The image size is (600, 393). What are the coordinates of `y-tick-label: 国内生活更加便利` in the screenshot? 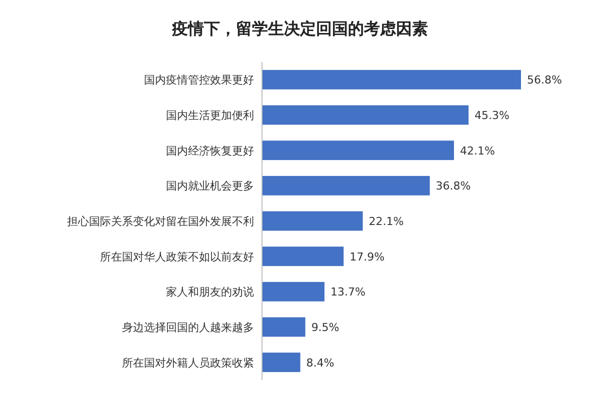 It's located at (210, 115).